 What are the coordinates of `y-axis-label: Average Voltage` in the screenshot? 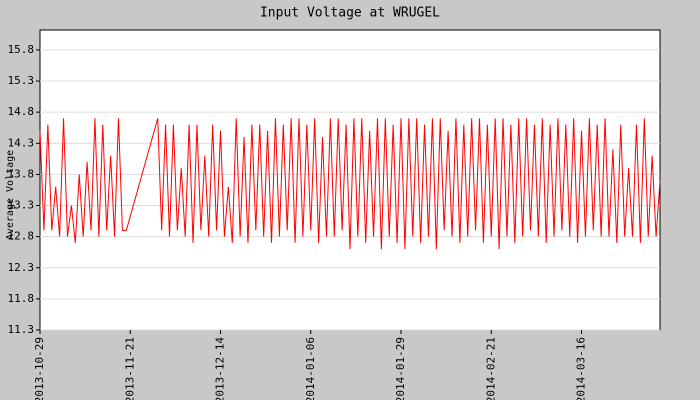 It's located at (10, 195).